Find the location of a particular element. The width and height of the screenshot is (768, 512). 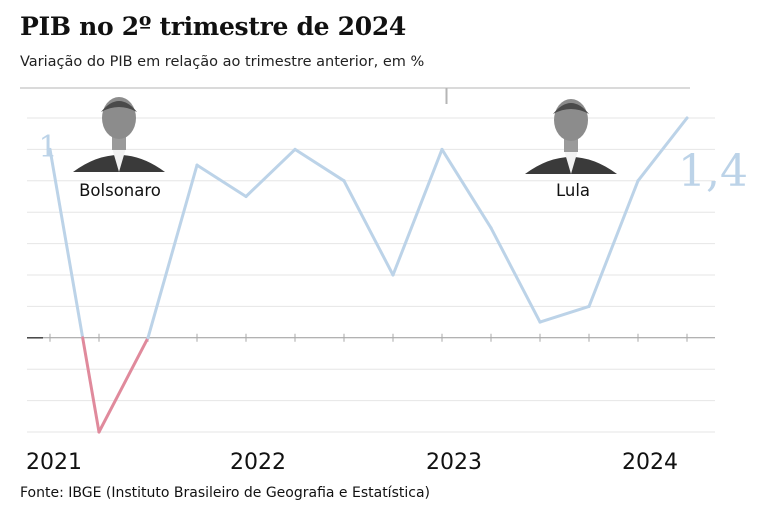

portraits is located at coordinates (345, 135).